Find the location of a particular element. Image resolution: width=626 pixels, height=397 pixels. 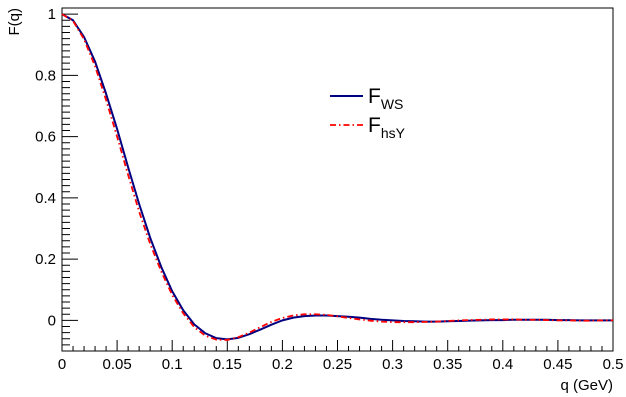

x-tick-label: 0.5 is located at coordinates (613, 364).